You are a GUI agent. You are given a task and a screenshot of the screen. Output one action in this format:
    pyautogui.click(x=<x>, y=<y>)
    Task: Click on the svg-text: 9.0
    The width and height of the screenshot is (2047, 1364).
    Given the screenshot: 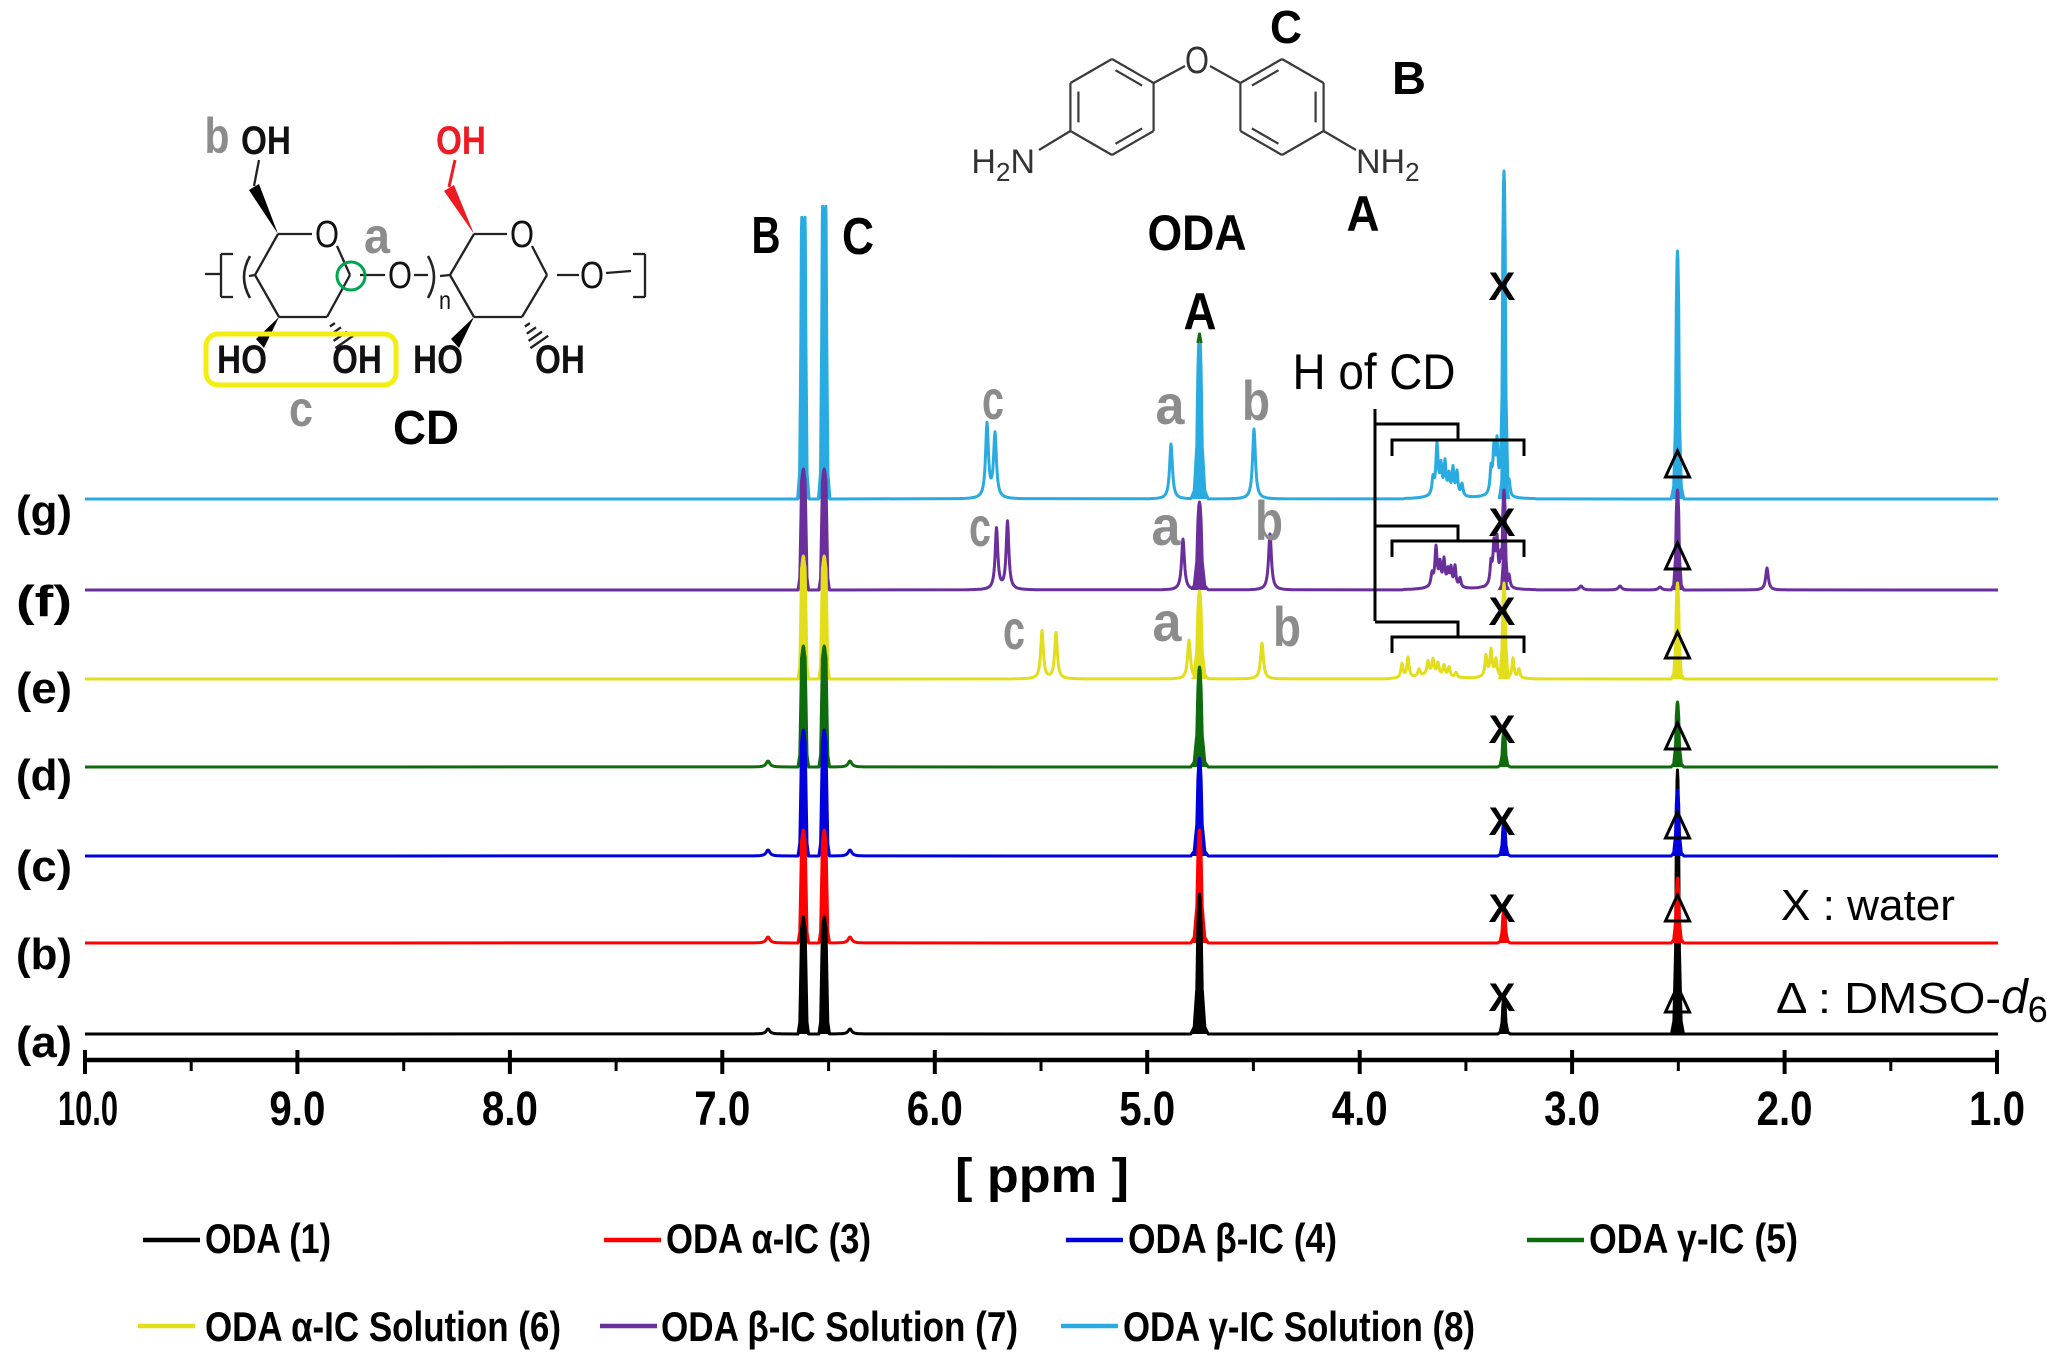 What is the action you would take?
    pyautogui.click(x=297, y=1109)
    